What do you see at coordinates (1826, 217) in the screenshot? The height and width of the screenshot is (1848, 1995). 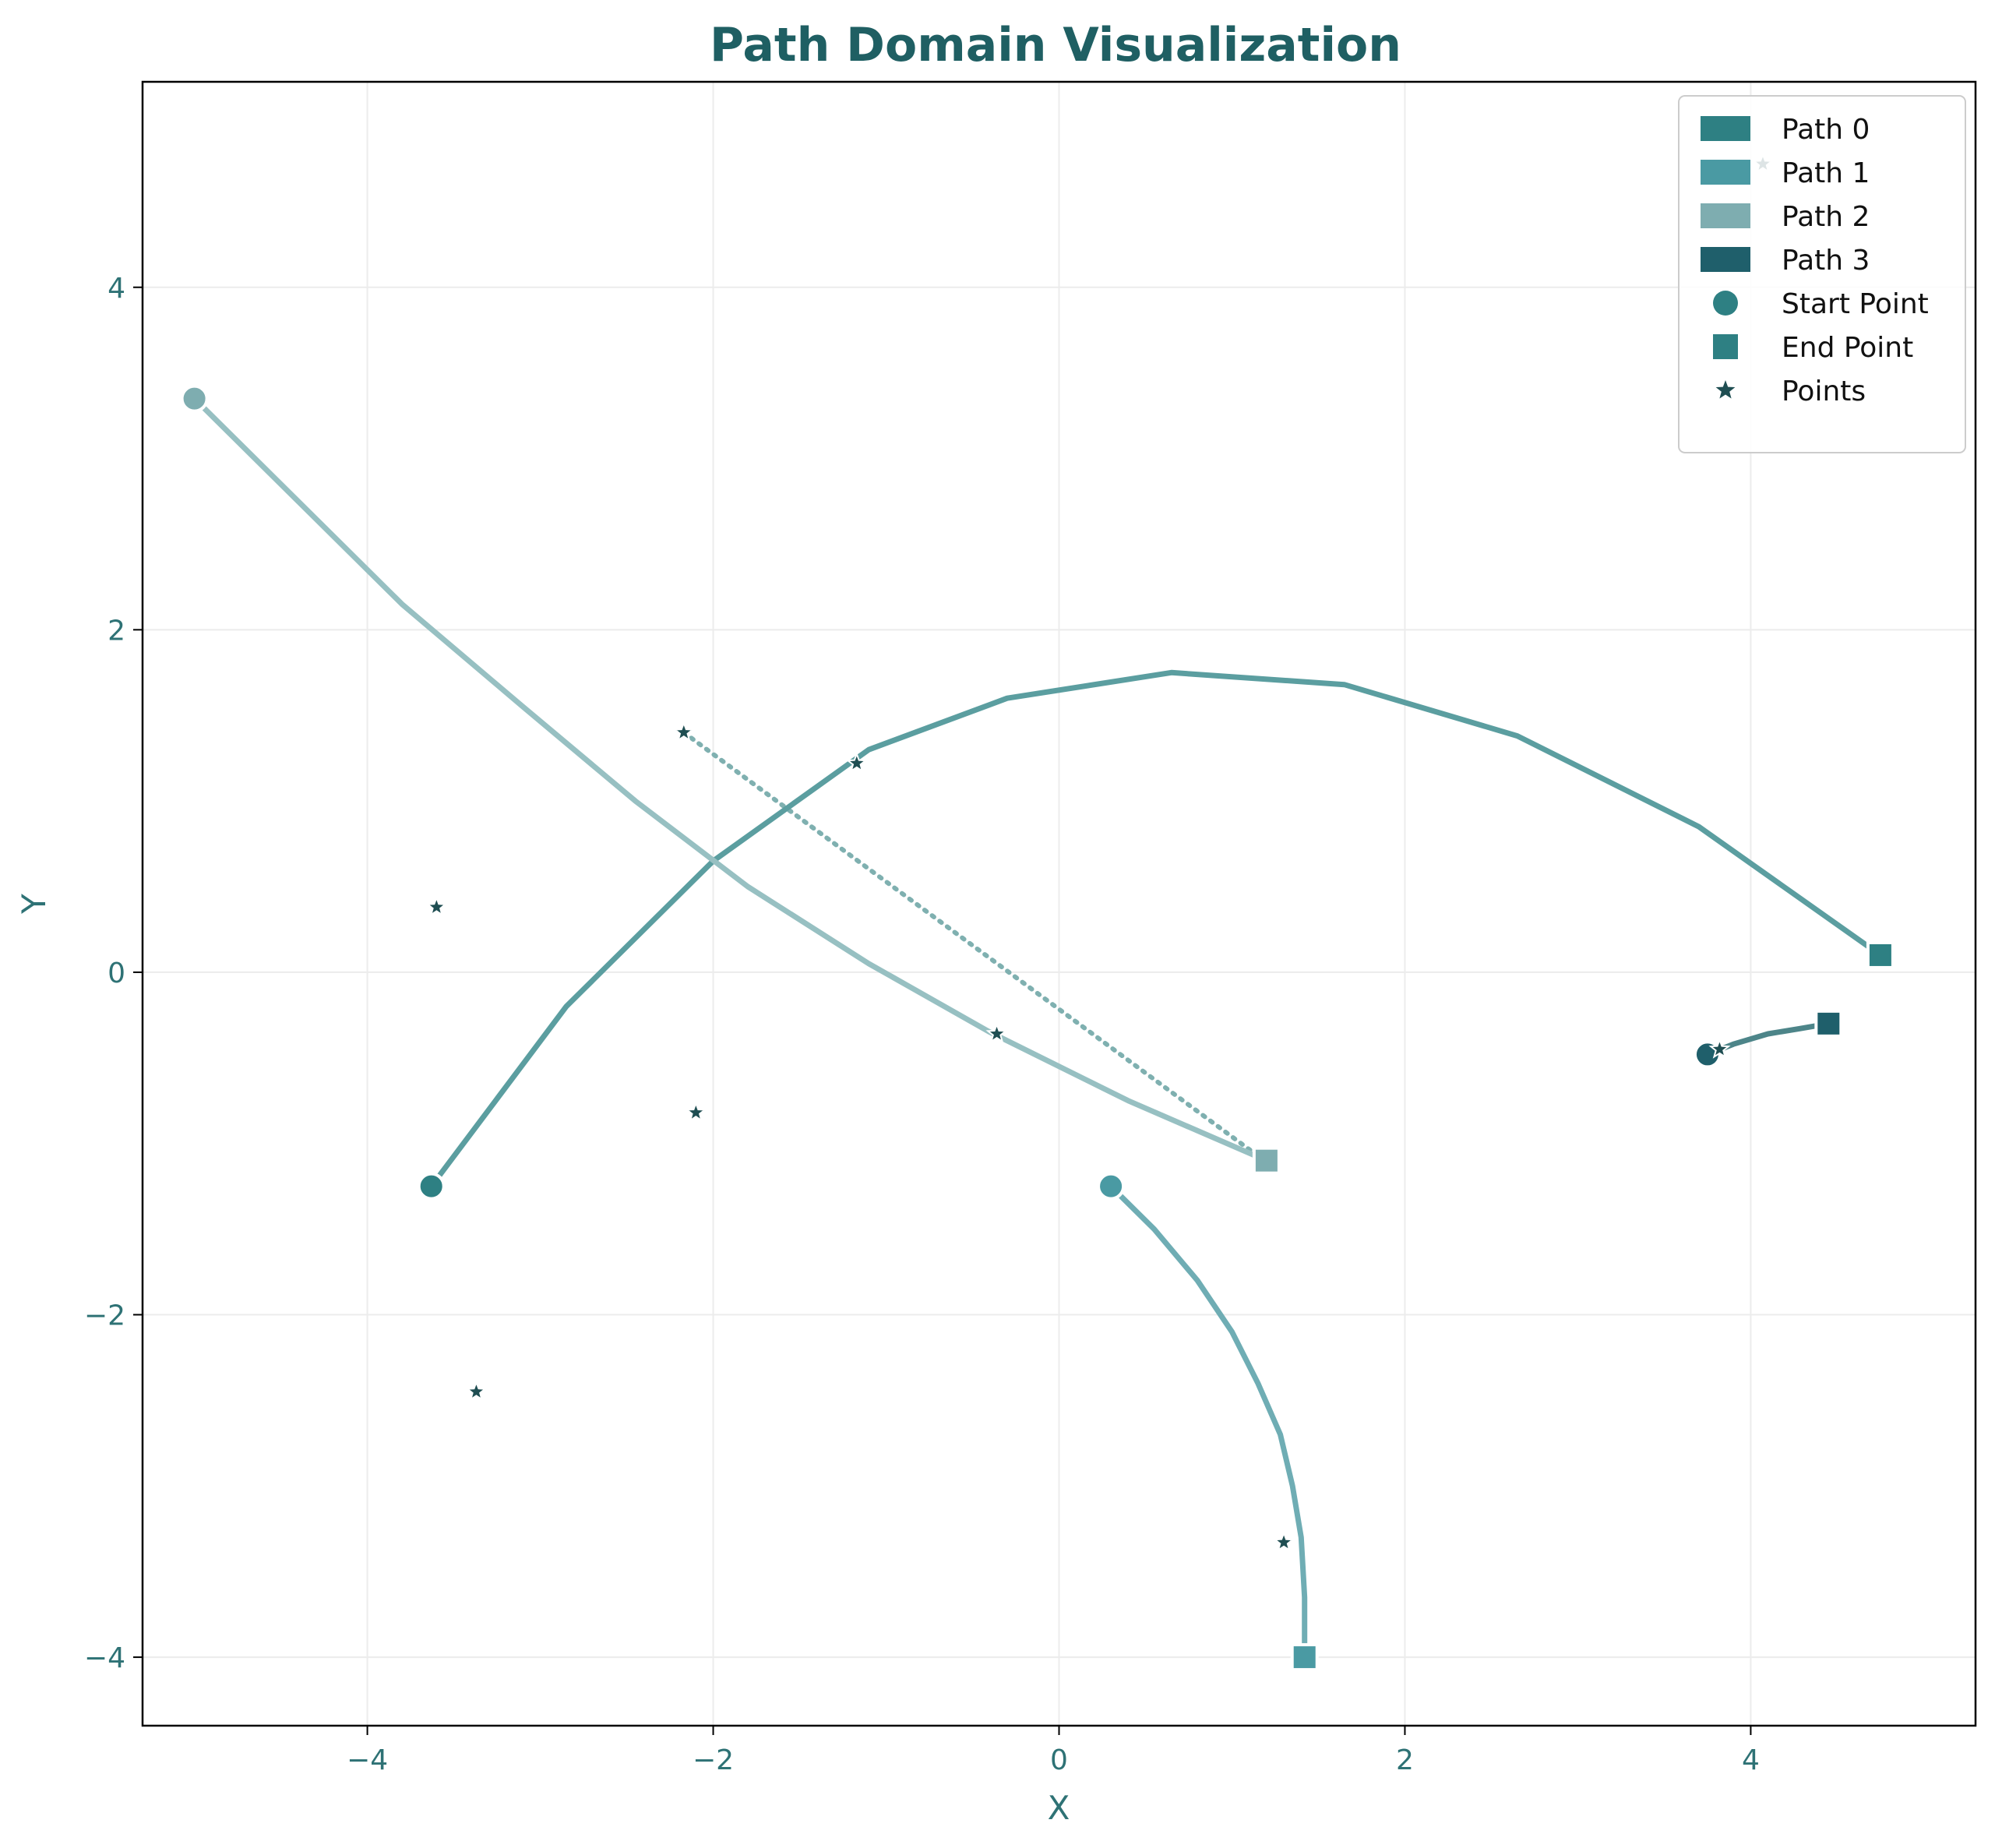 I see `legend-label-path-2: Path 2` at bounding box center [1826, 217].